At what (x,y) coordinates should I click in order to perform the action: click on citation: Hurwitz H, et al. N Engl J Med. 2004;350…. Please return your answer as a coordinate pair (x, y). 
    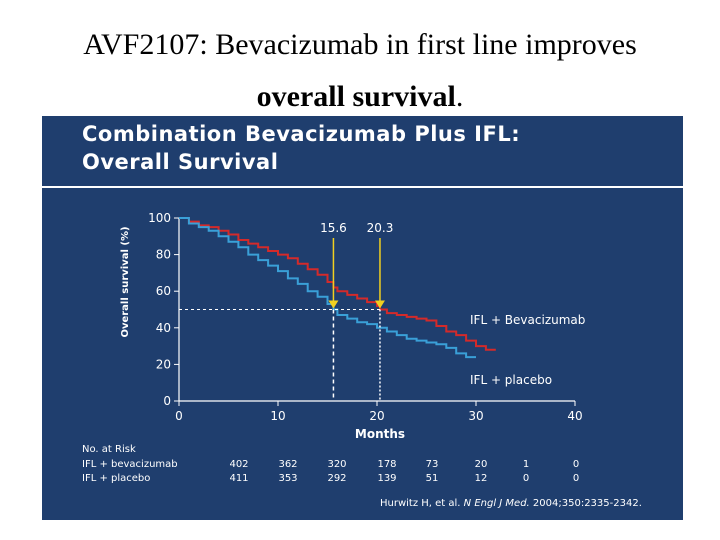
    Looking at the image, I should click on (511, 503).